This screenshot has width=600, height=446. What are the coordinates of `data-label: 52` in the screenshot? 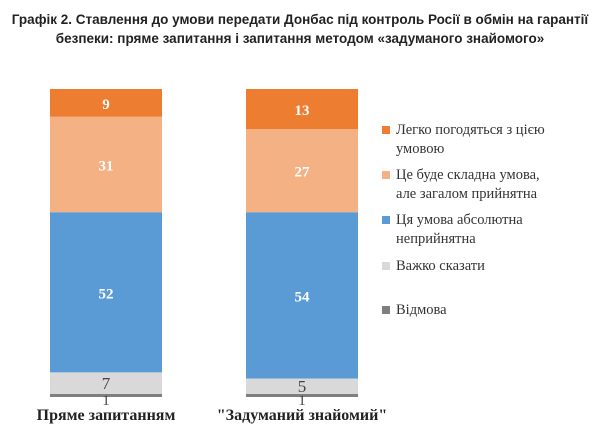 It's located at (106, 294).